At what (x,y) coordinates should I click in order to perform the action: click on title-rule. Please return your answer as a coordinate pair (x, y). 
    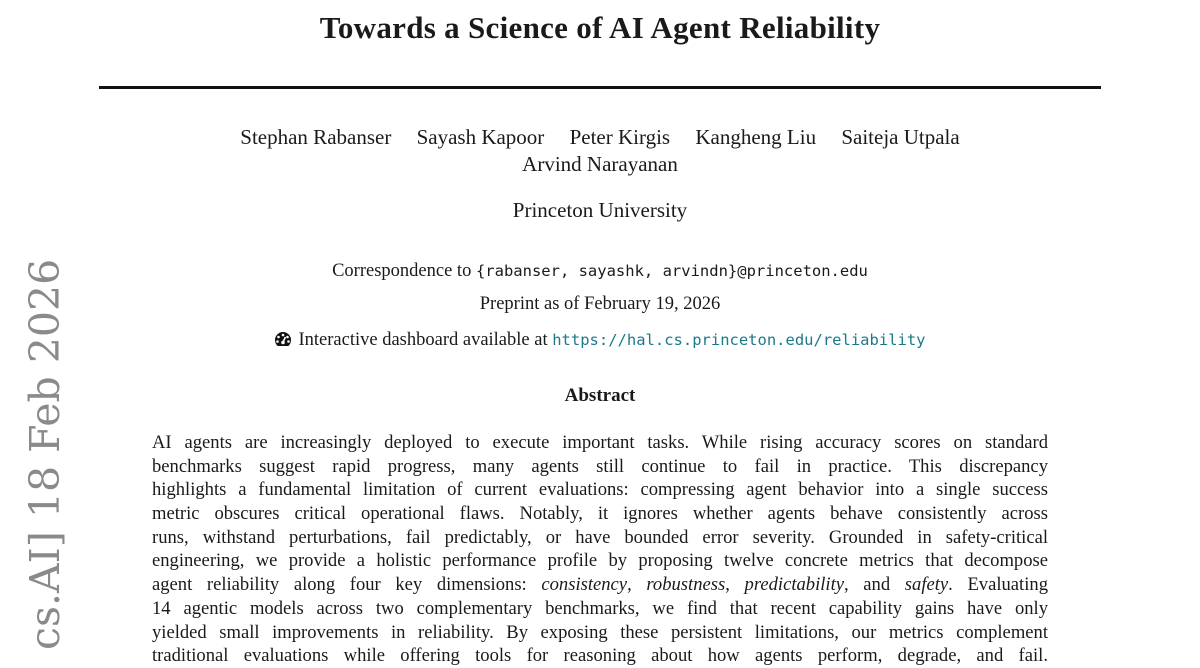
    Looking at the image, I should click on (600, 87).